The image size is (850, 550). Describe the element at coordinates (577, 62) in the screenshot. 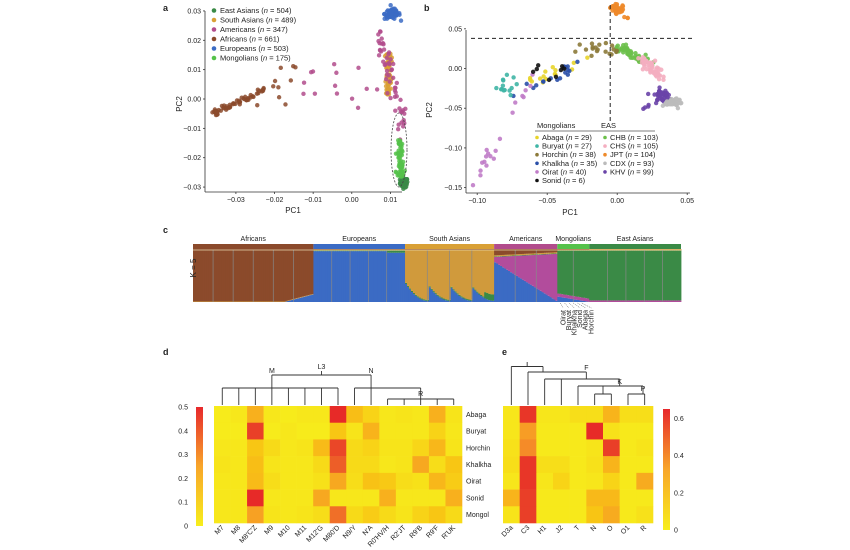

I see `point-khalkha` at that location.